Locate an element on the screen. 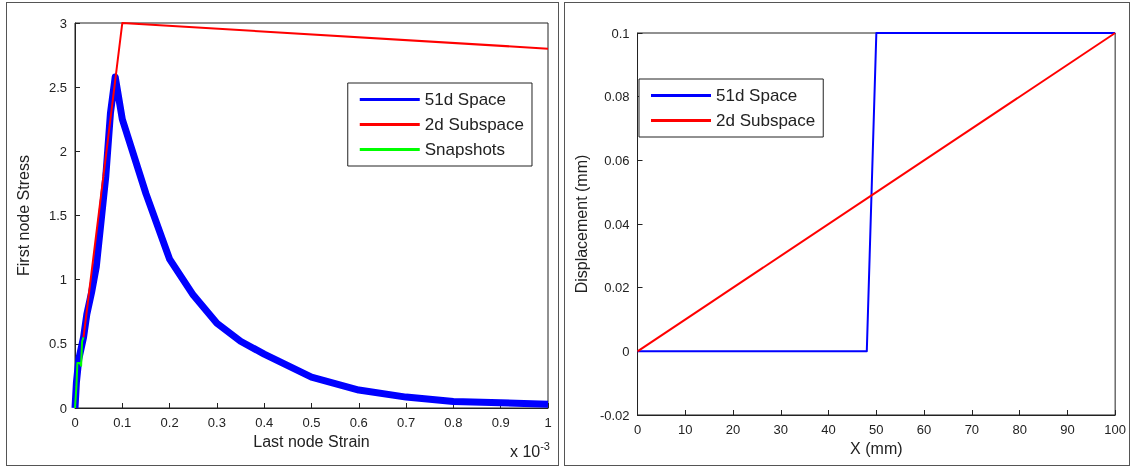 The image size is (1134, 471). y-tick-label: 1 is located at coordinates (63, 280).